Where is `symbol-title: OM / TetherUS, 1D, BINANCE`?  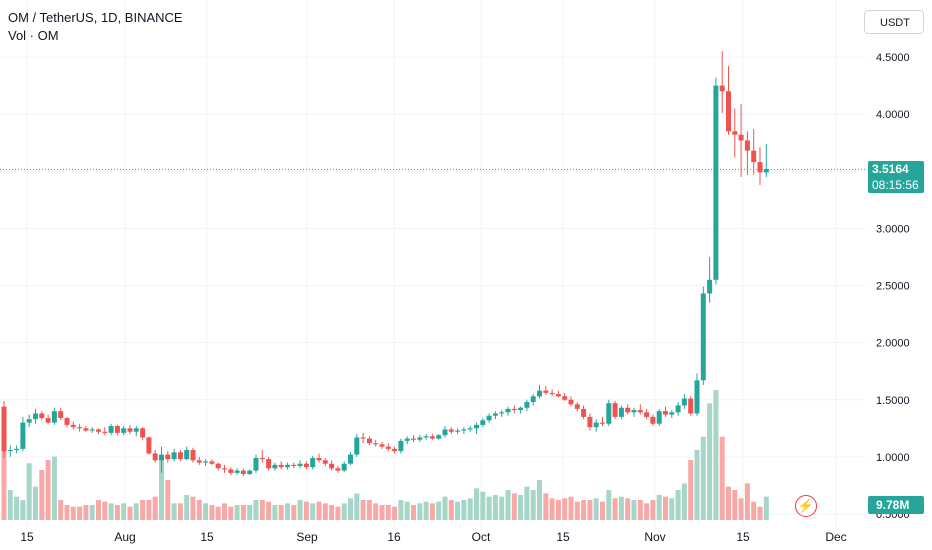 symbol-title: OM / TetherUS, 1D, BINANCE is located at coordinates (95, 17).